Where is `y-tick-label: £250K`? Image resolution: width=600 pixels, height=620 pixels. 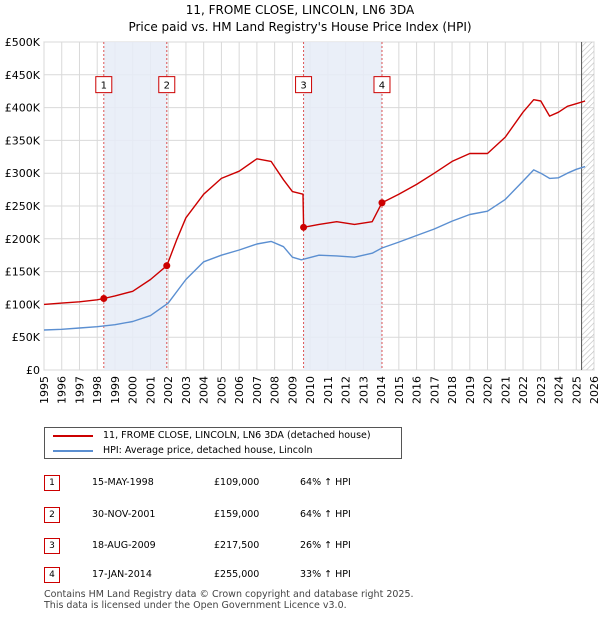
y-tick-label: £250K is located at coordinates (23, 206).